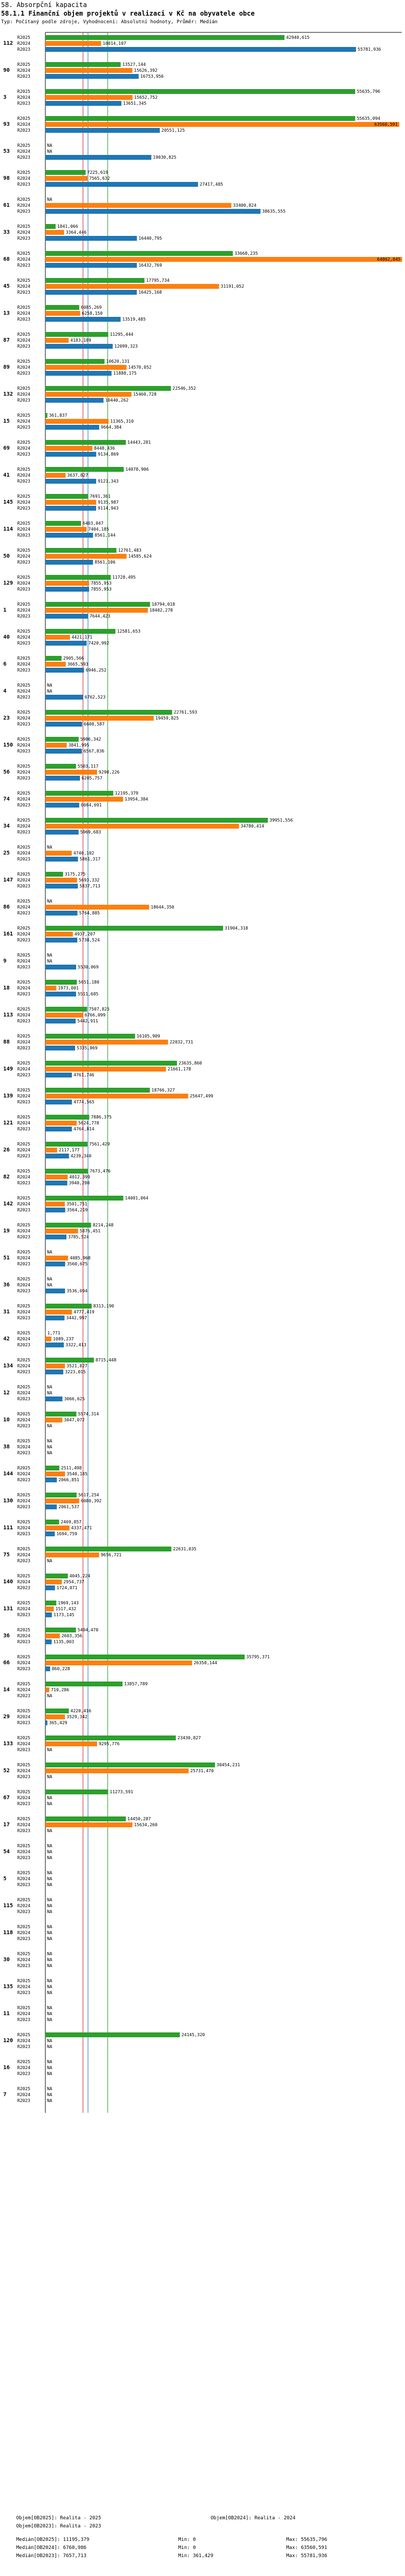 The width and height of the screenshot is (405, 2576). What do you see at coordinates (146, 70) in the screenshot?
I see `bar-value-label: 15626,392` at bounding box center [146, 70].